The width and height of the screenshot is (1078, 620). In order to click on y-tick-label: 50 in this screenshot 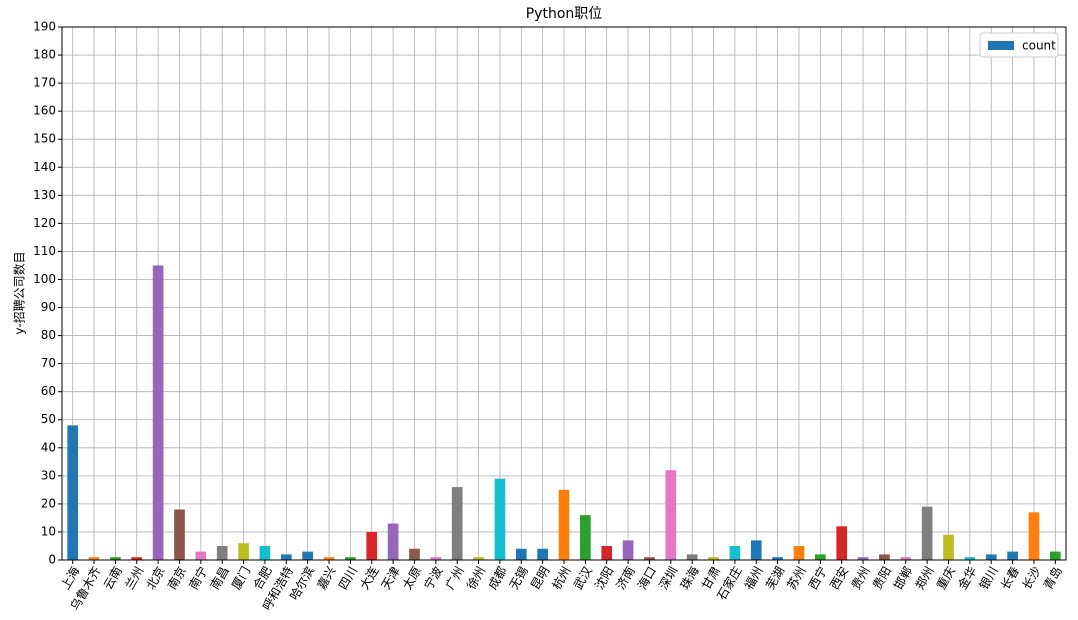, I will do `click(48, 419)`.